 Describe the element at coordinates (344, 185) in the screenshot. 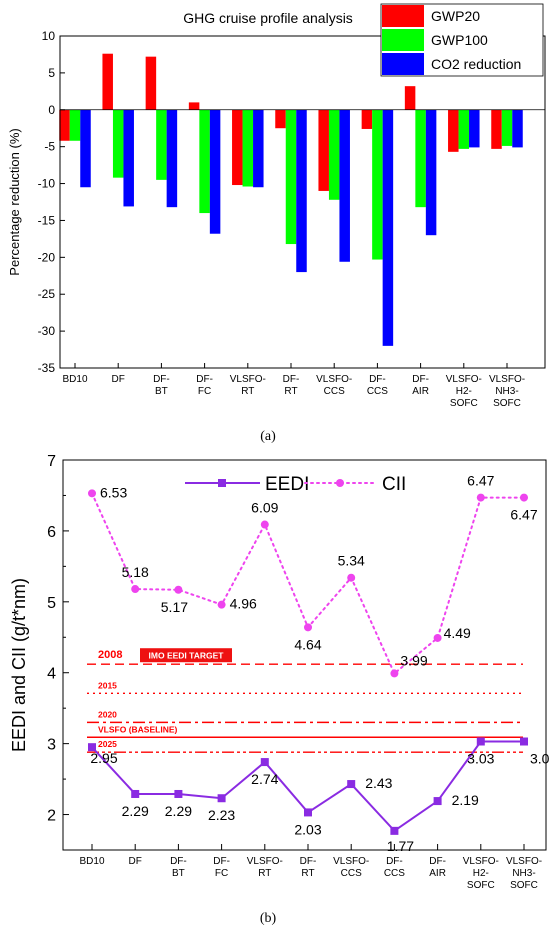

I see `bar-co2-reduction-vlsfo-ccs` at that location.